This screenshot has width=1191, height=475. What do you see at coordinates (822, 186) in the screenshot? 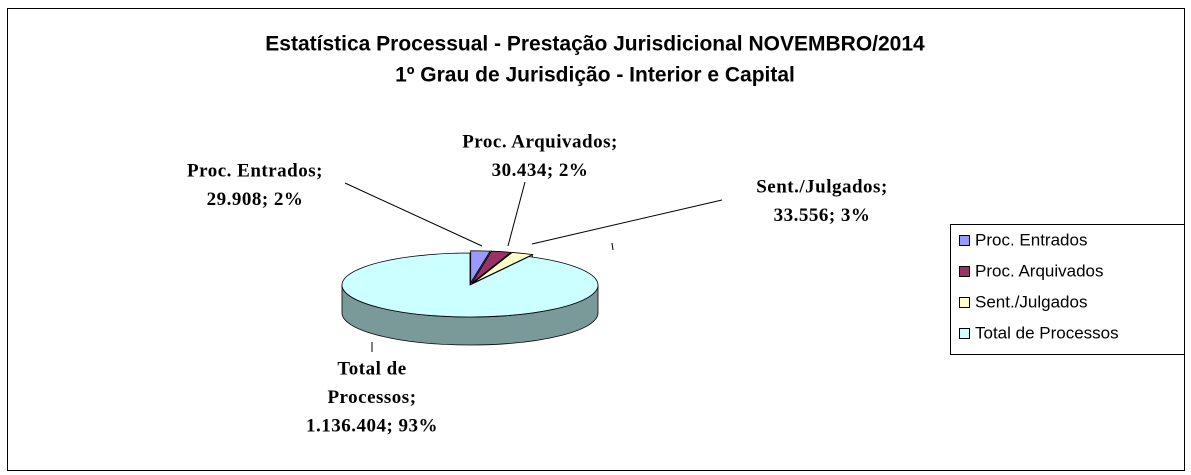
I see `data-label: Sent./Julgados;` at bounding box center [822, 186].